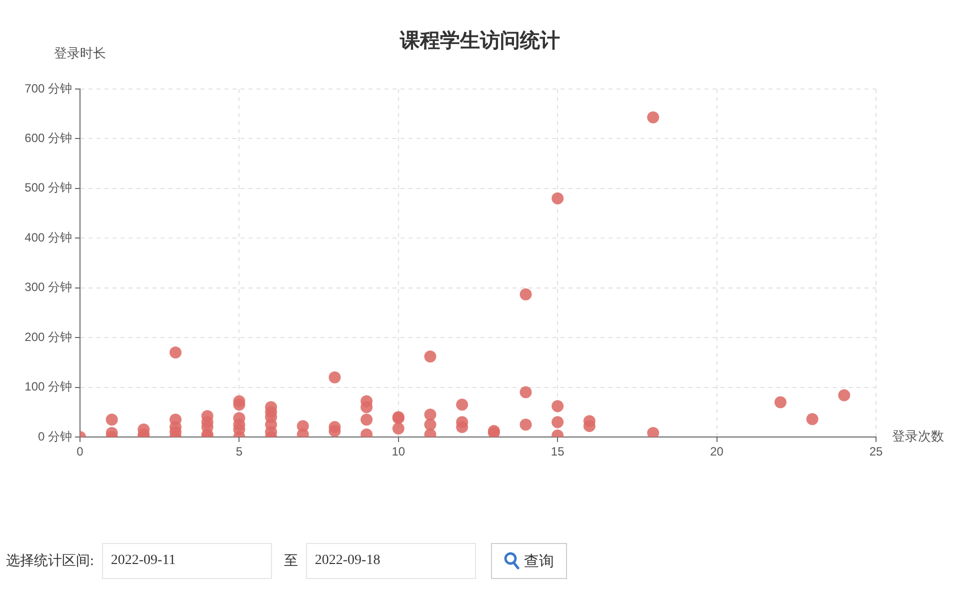 The height and width of the screenshot is (590, 966). I want to click on y-axis-title: 登录时长, so click(80, 54).